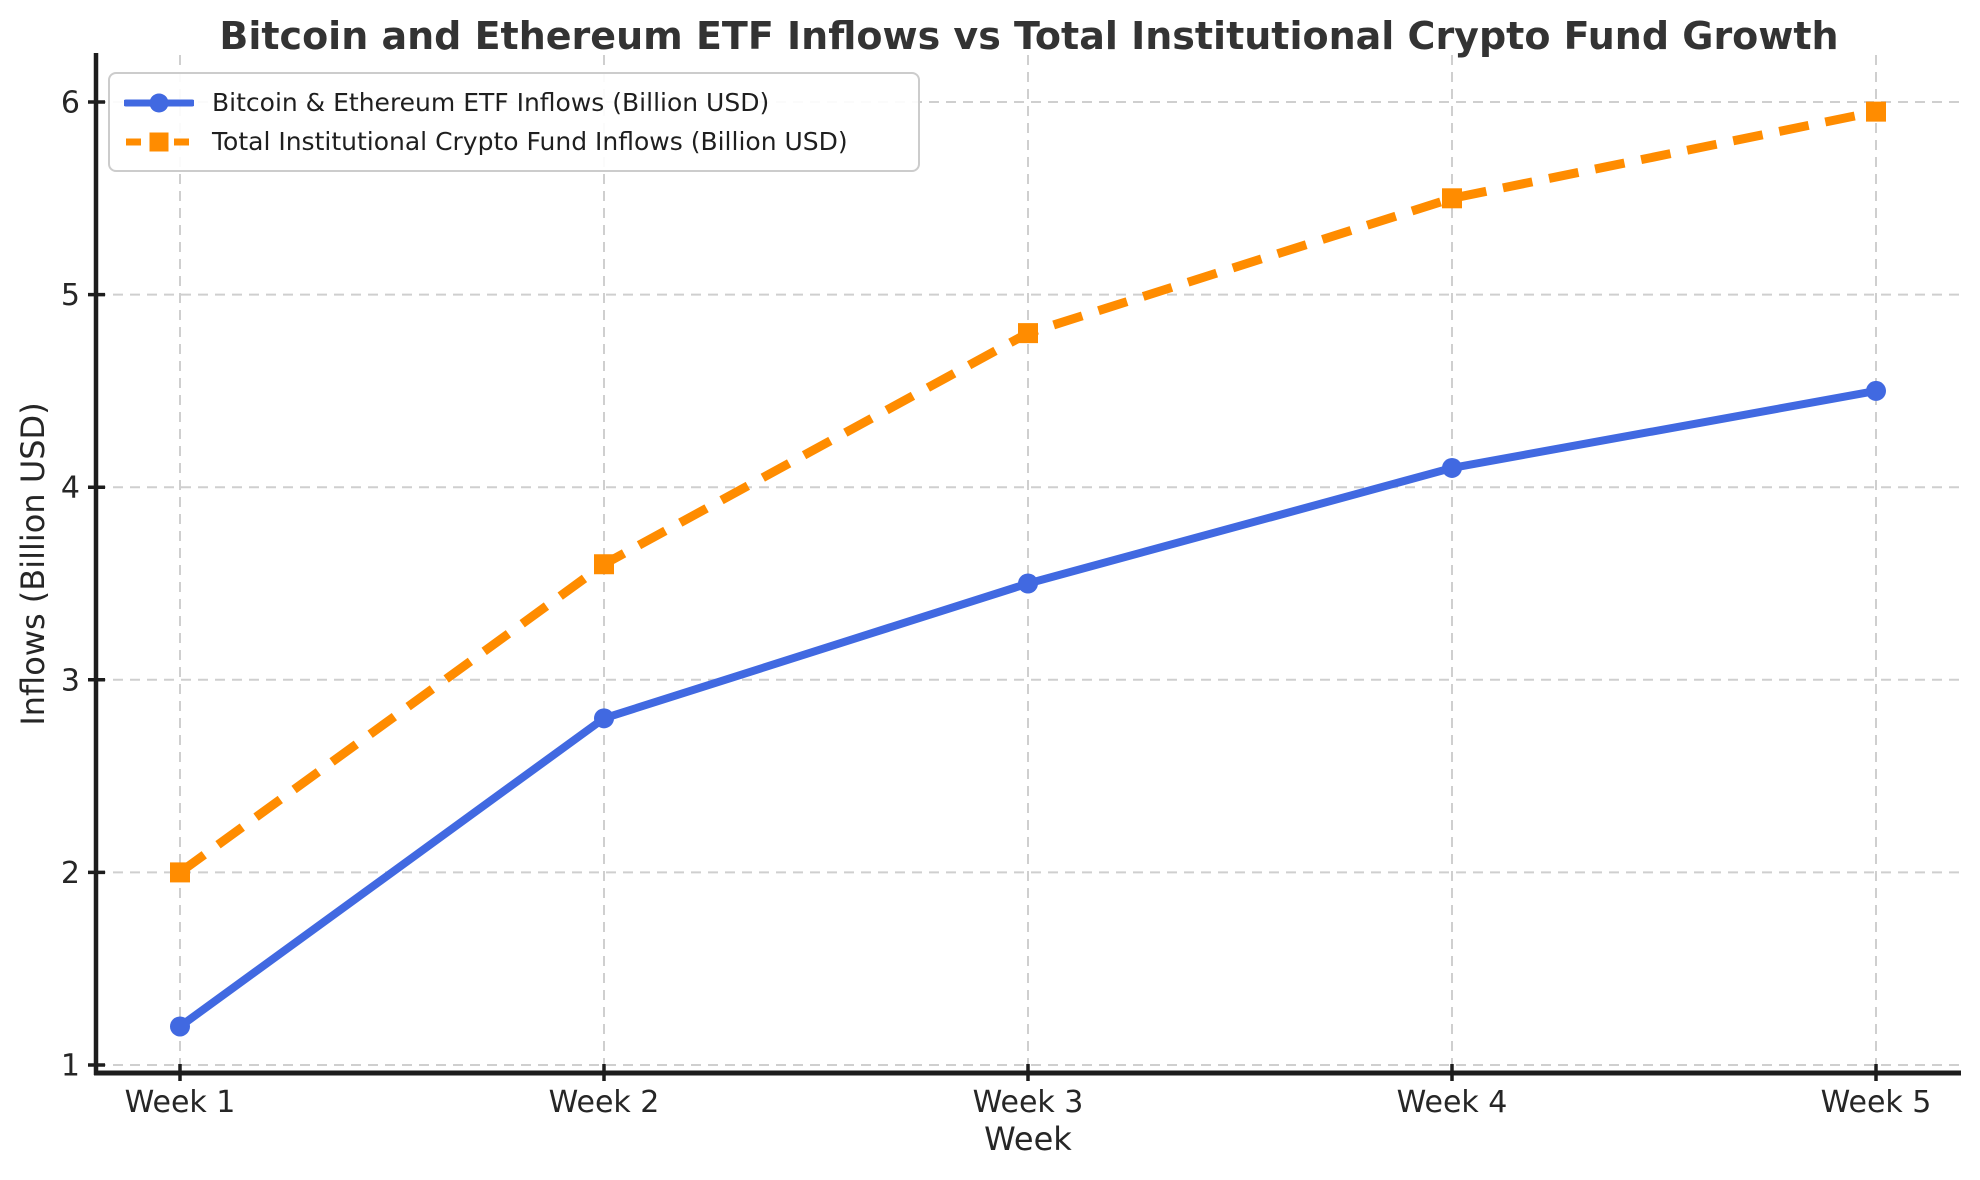 The height and width of the screenshot is (1180, 1980). I want to click on y-tick-label: 5, so click(70, 295).